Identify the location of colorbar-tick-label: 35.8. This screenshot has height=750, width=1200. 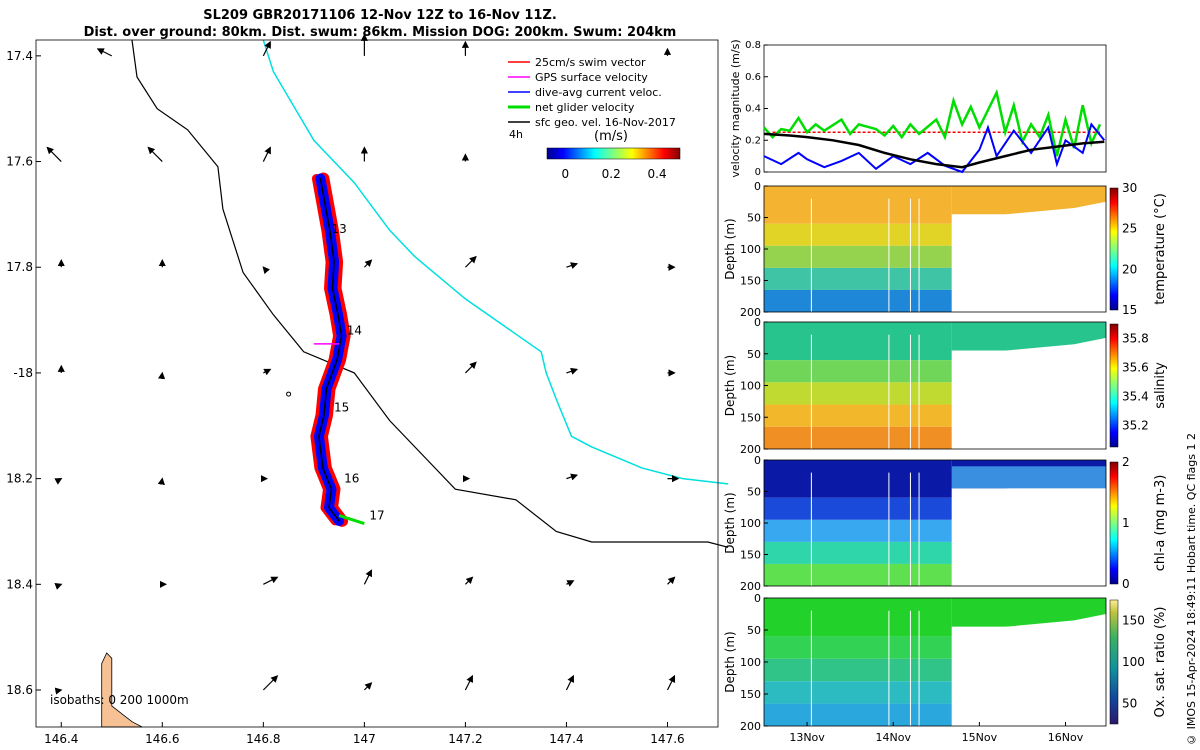
(1135, 338).